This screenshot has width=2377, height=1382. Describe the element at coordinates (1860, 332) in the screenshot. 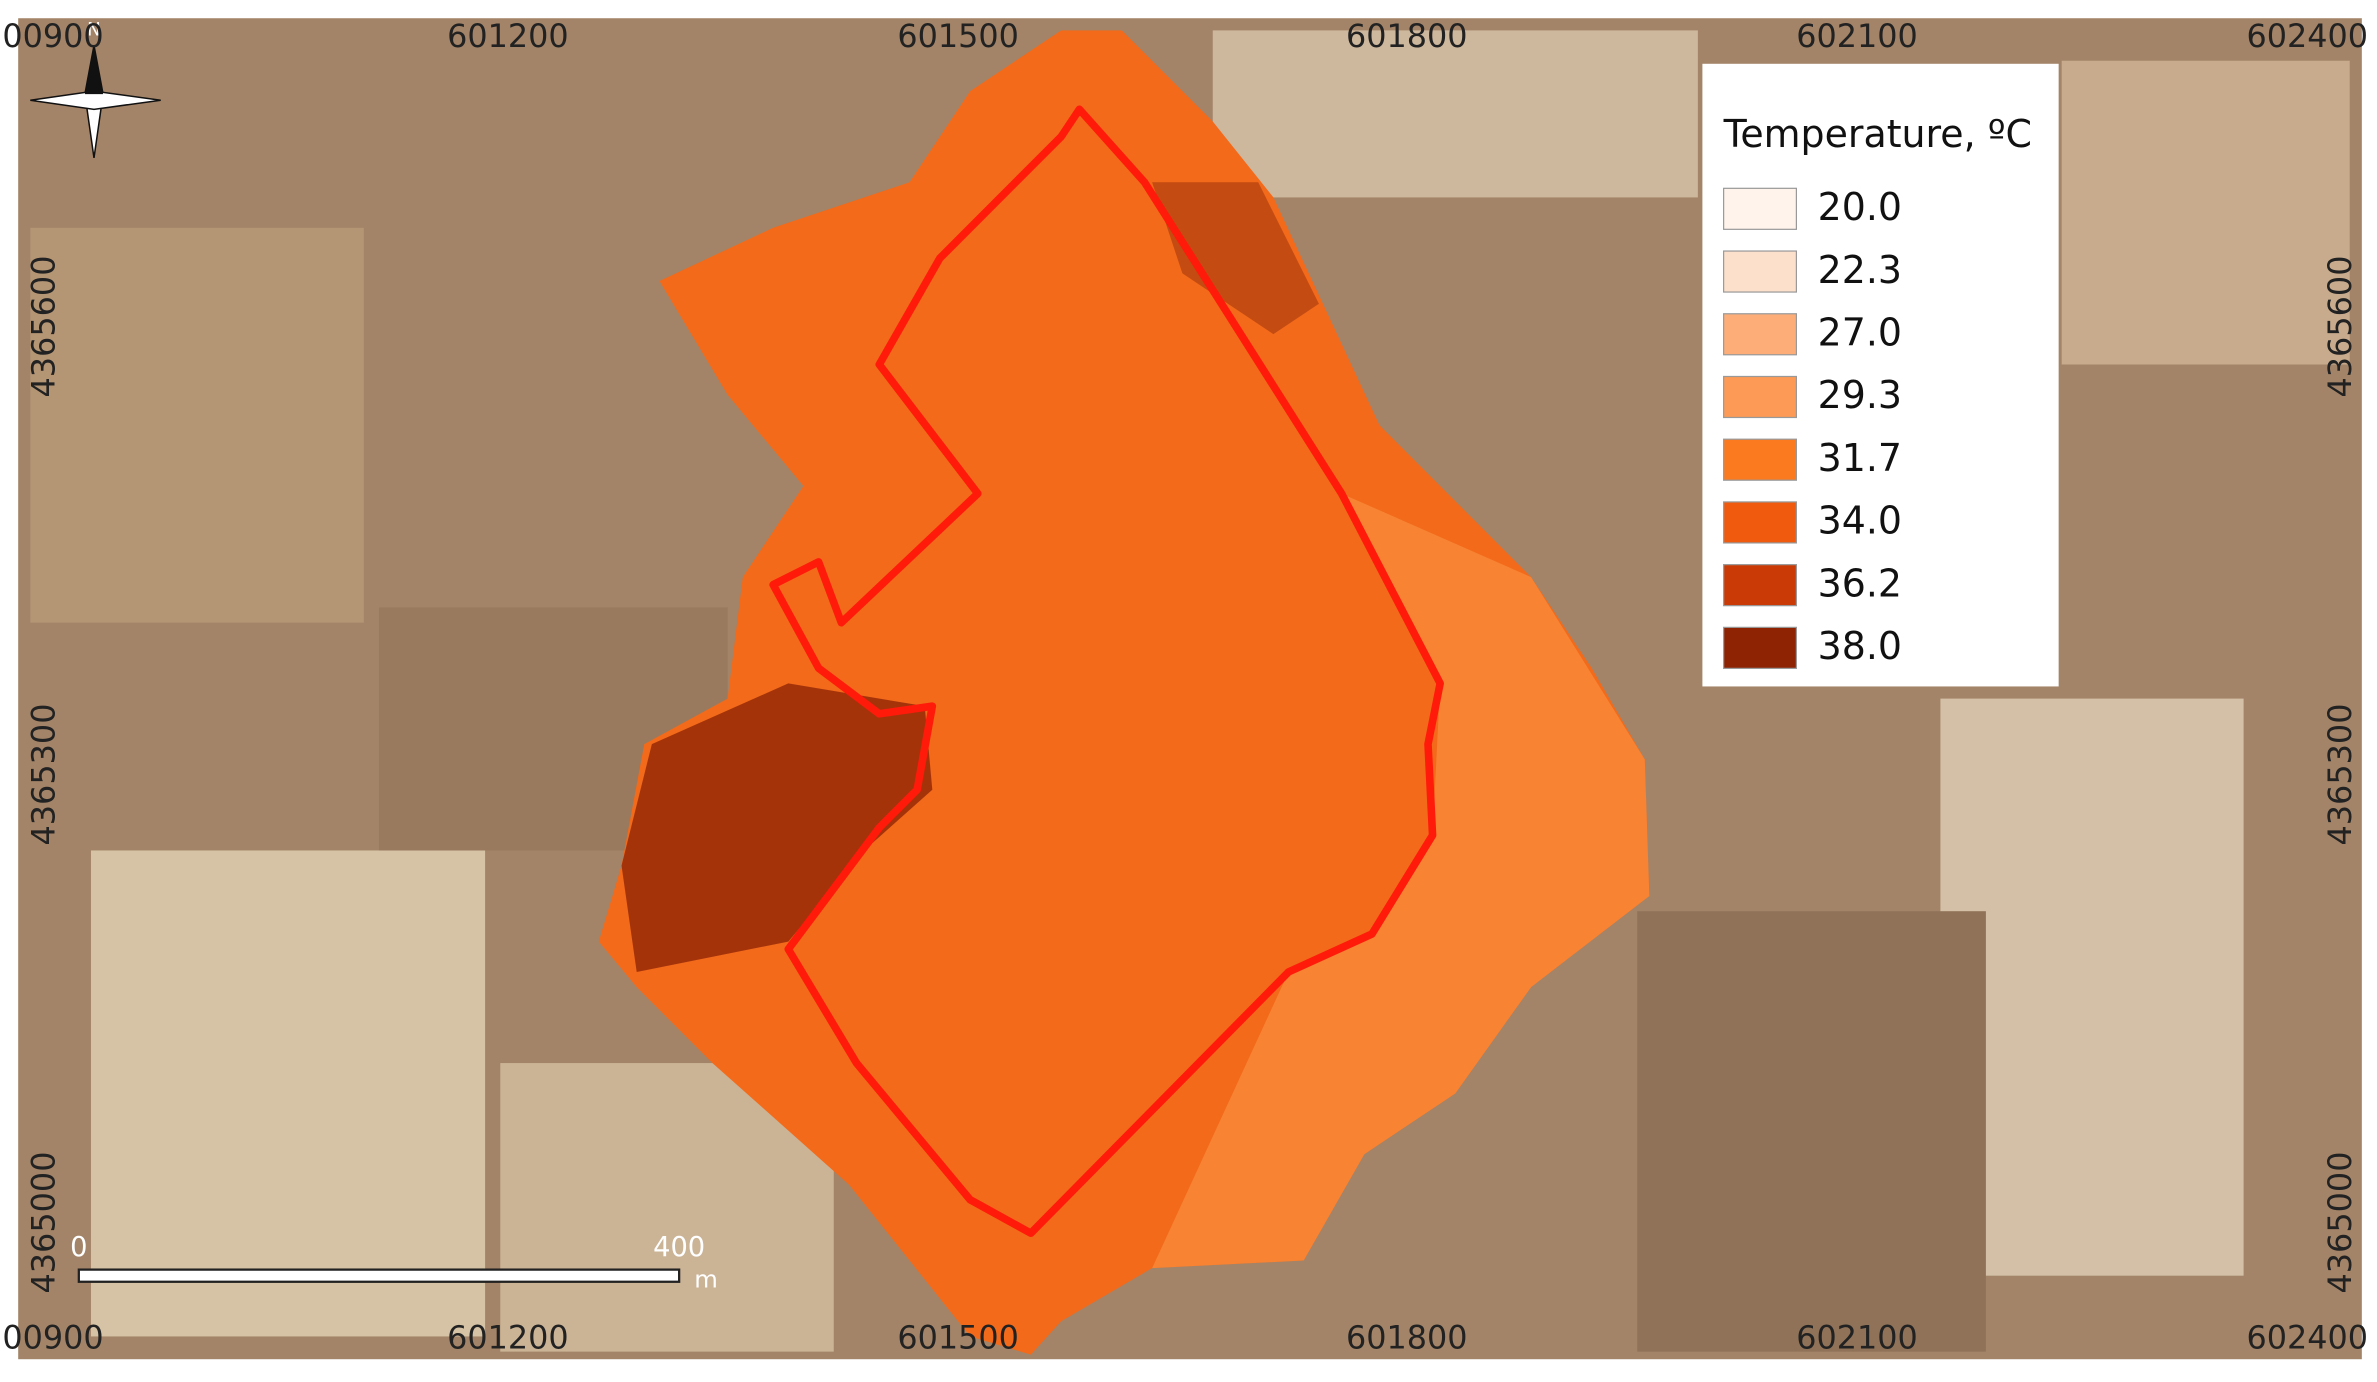

I see `legend-label: 27.0` at that location.